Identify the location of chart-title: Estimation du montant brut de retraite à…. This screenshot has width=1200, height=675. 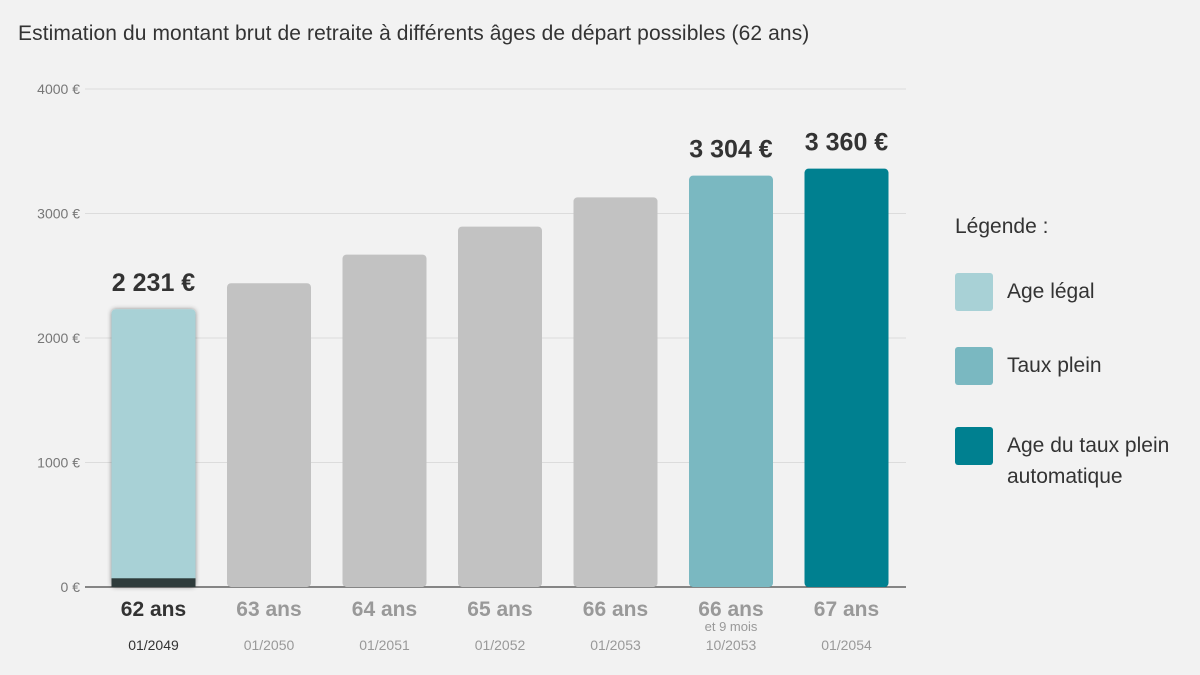
(414, 33).